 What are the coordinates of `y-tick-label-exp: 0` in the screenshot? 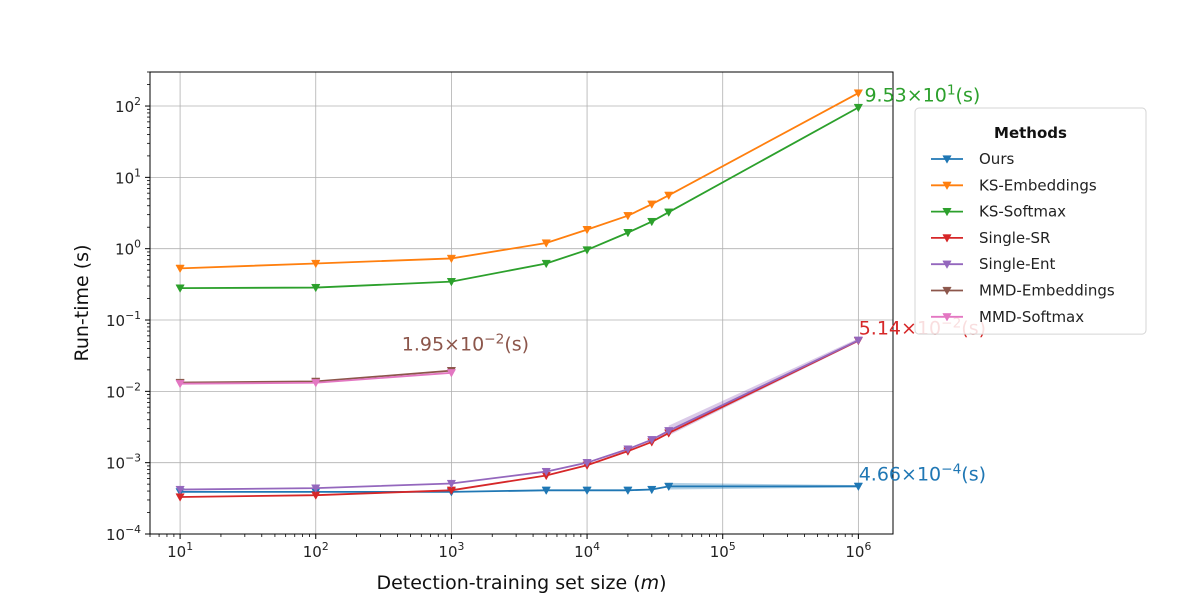 It's located at (137, 244).